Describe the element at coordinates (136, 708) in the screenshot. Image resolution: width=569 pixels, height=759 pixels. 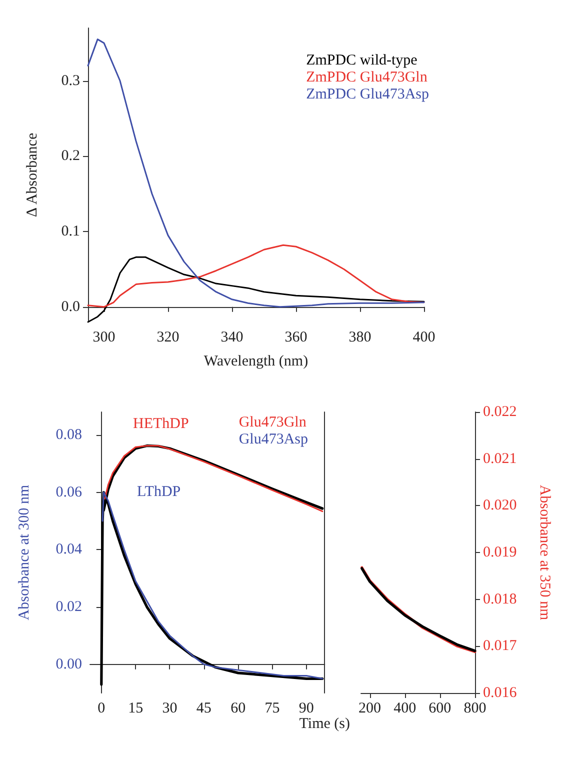
I see `x-tick-label: 15` at that location.